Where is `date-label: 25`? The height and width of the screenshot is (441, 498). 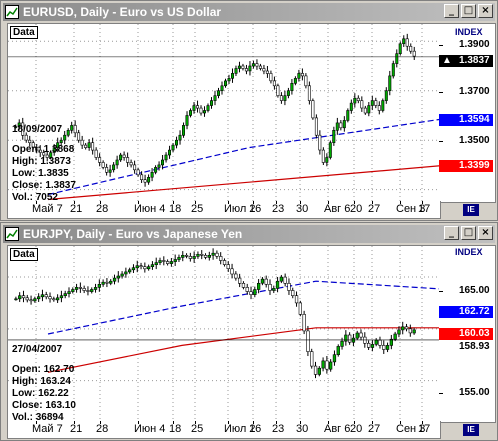 date-label: 25 is located at coordinates (197, 429).